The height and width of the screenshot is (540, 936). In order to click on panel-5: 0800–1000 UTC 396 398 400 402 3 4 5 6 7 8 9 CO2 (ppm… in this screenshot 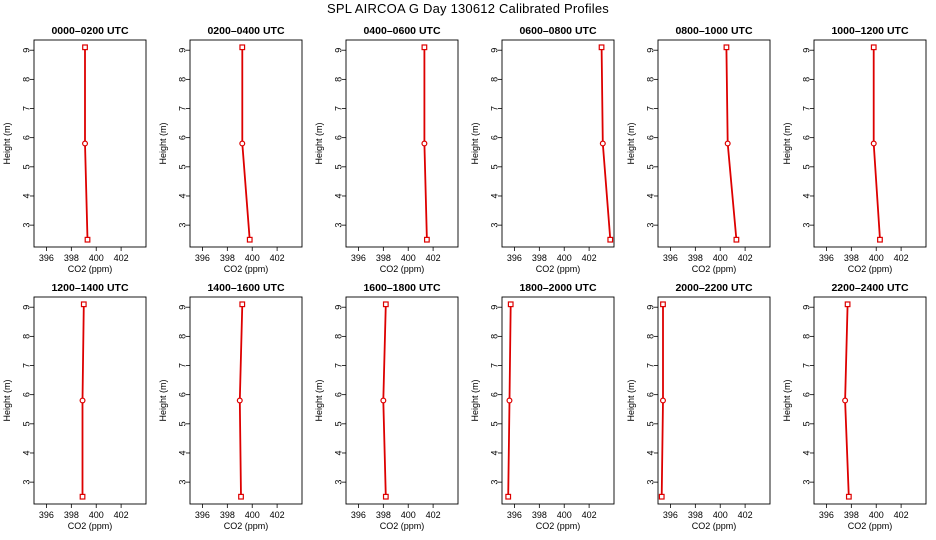, I will do `click(698, 149)`.